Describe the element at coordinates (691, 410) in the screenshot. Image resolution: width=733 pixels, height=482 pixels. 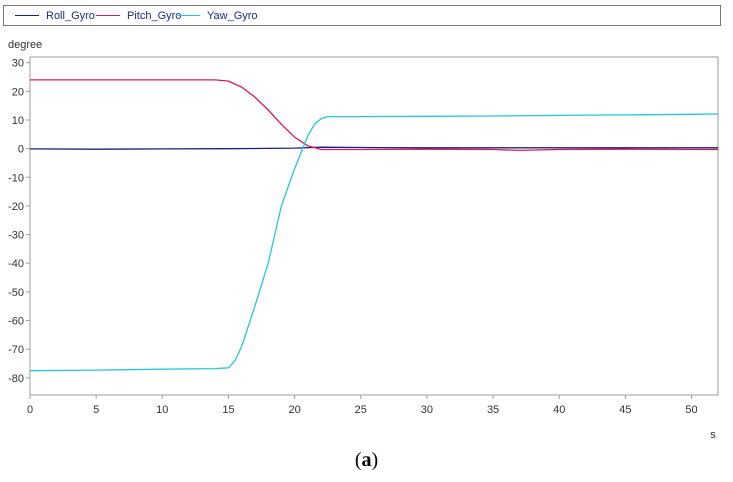
I see `x-tick-label: 50` at that location.